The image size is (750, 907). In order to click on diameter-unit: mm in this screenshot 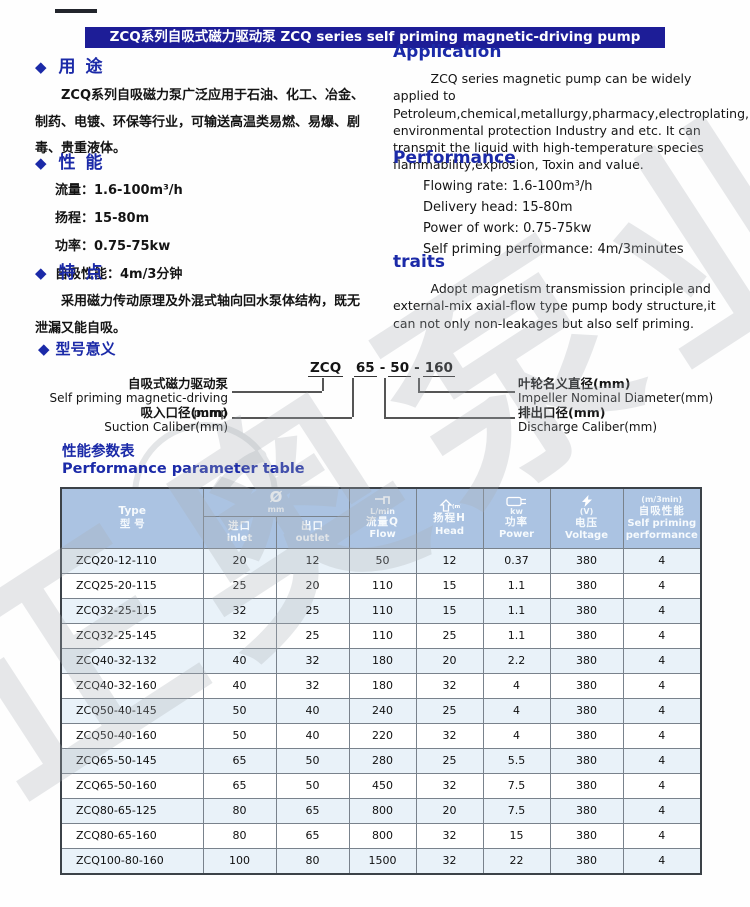, I will do `click(276, 509)`.